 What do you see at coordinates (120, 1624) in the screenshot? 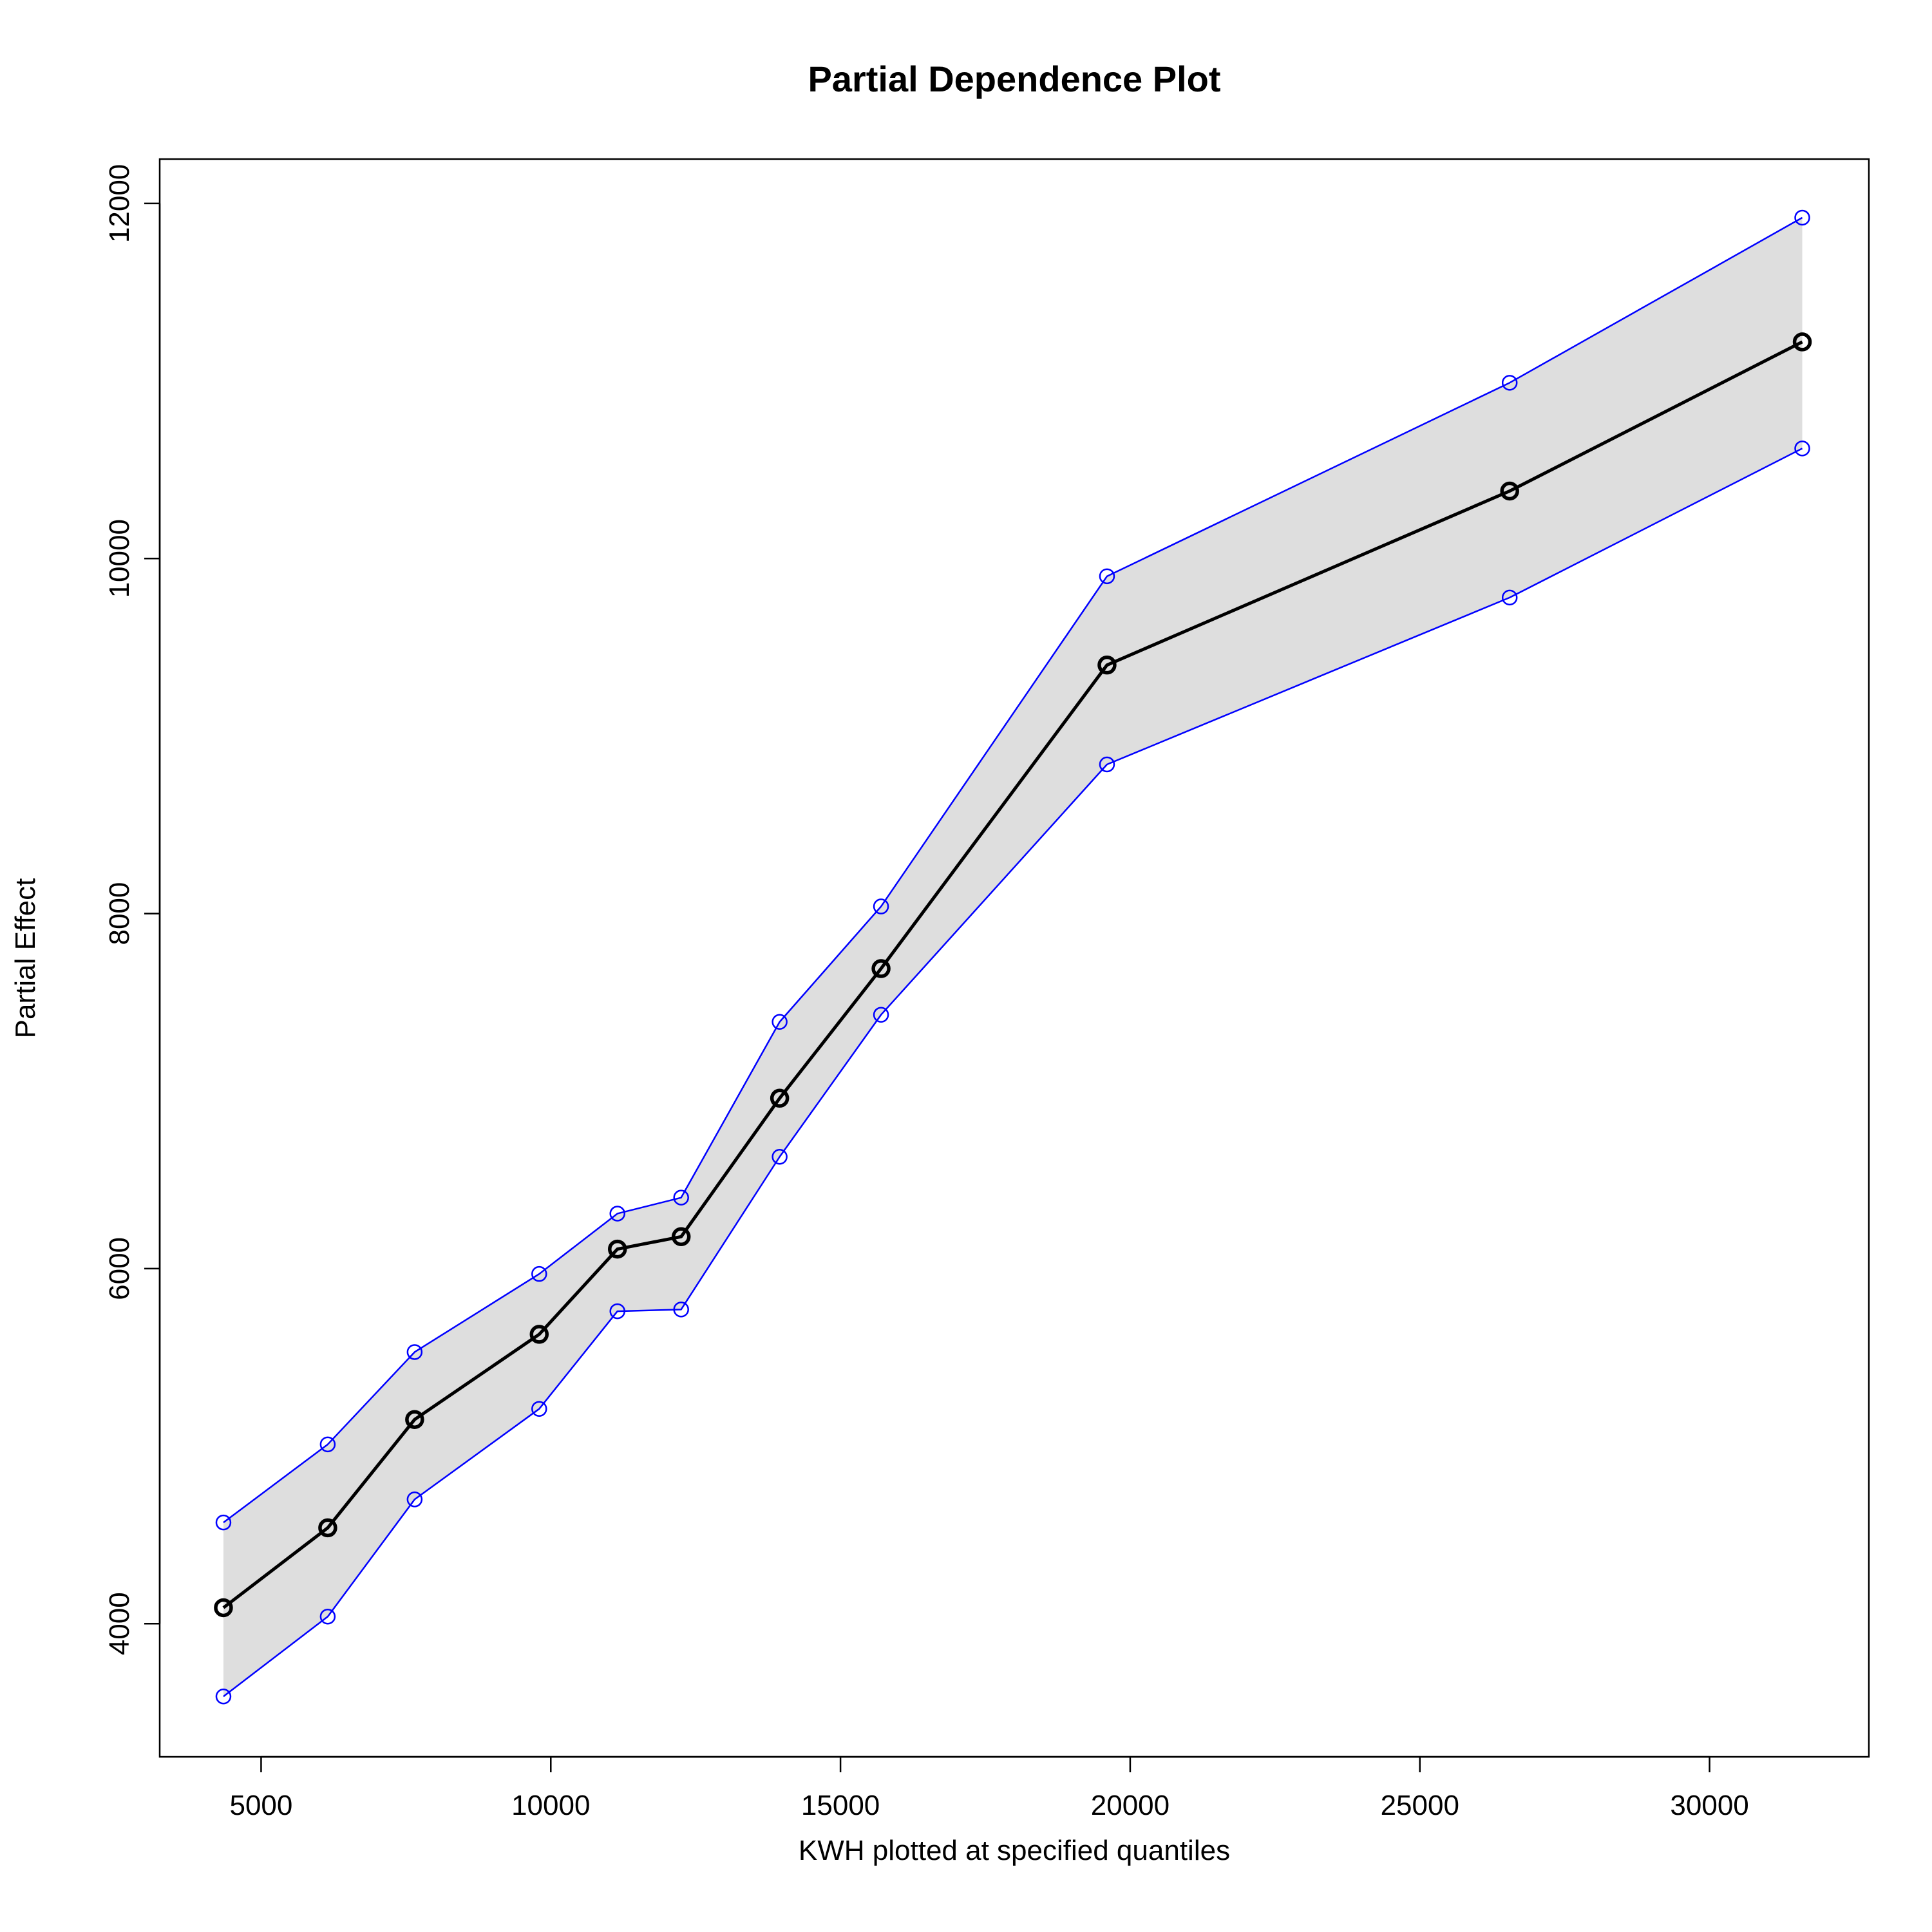
I see `y-tick-label: 4000` at bounding box center [120, 1624].